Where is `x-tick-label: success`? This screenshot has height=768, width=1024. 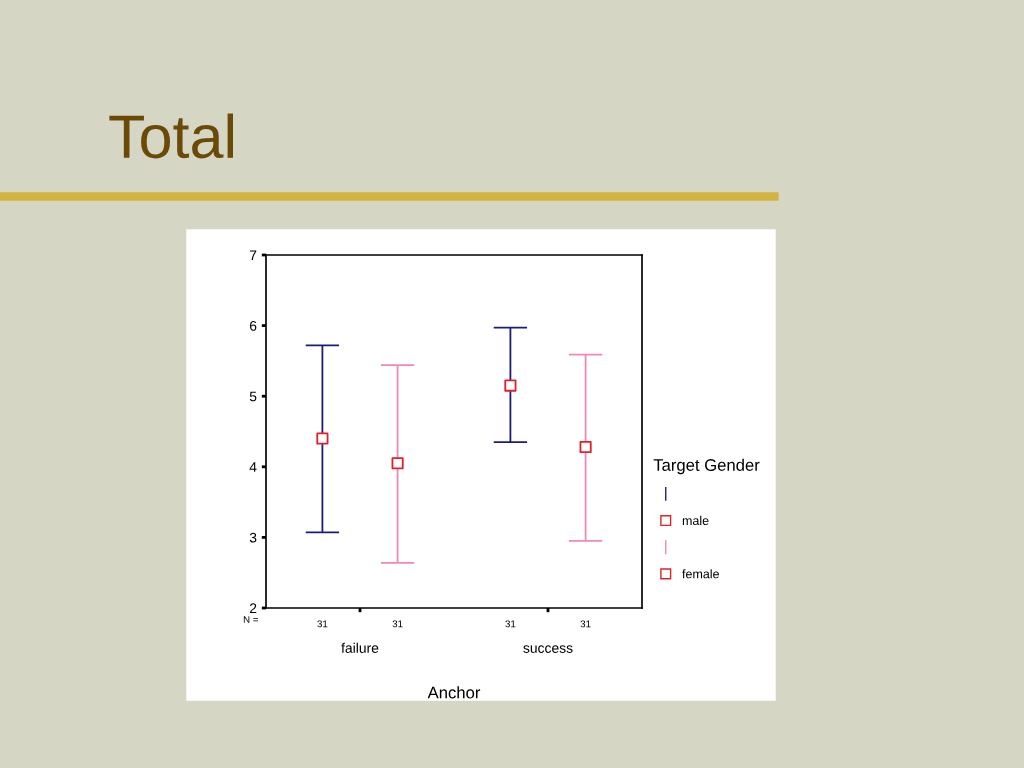
x-tick-label: success is located at coordinates (548, 649).